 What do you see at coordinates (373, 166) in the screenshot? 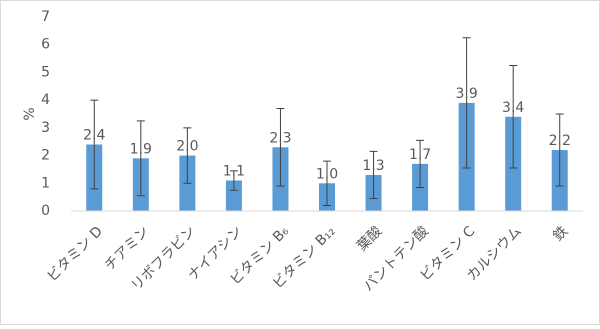
I see `data-label: 1.3` at bounding box center [373, 166].